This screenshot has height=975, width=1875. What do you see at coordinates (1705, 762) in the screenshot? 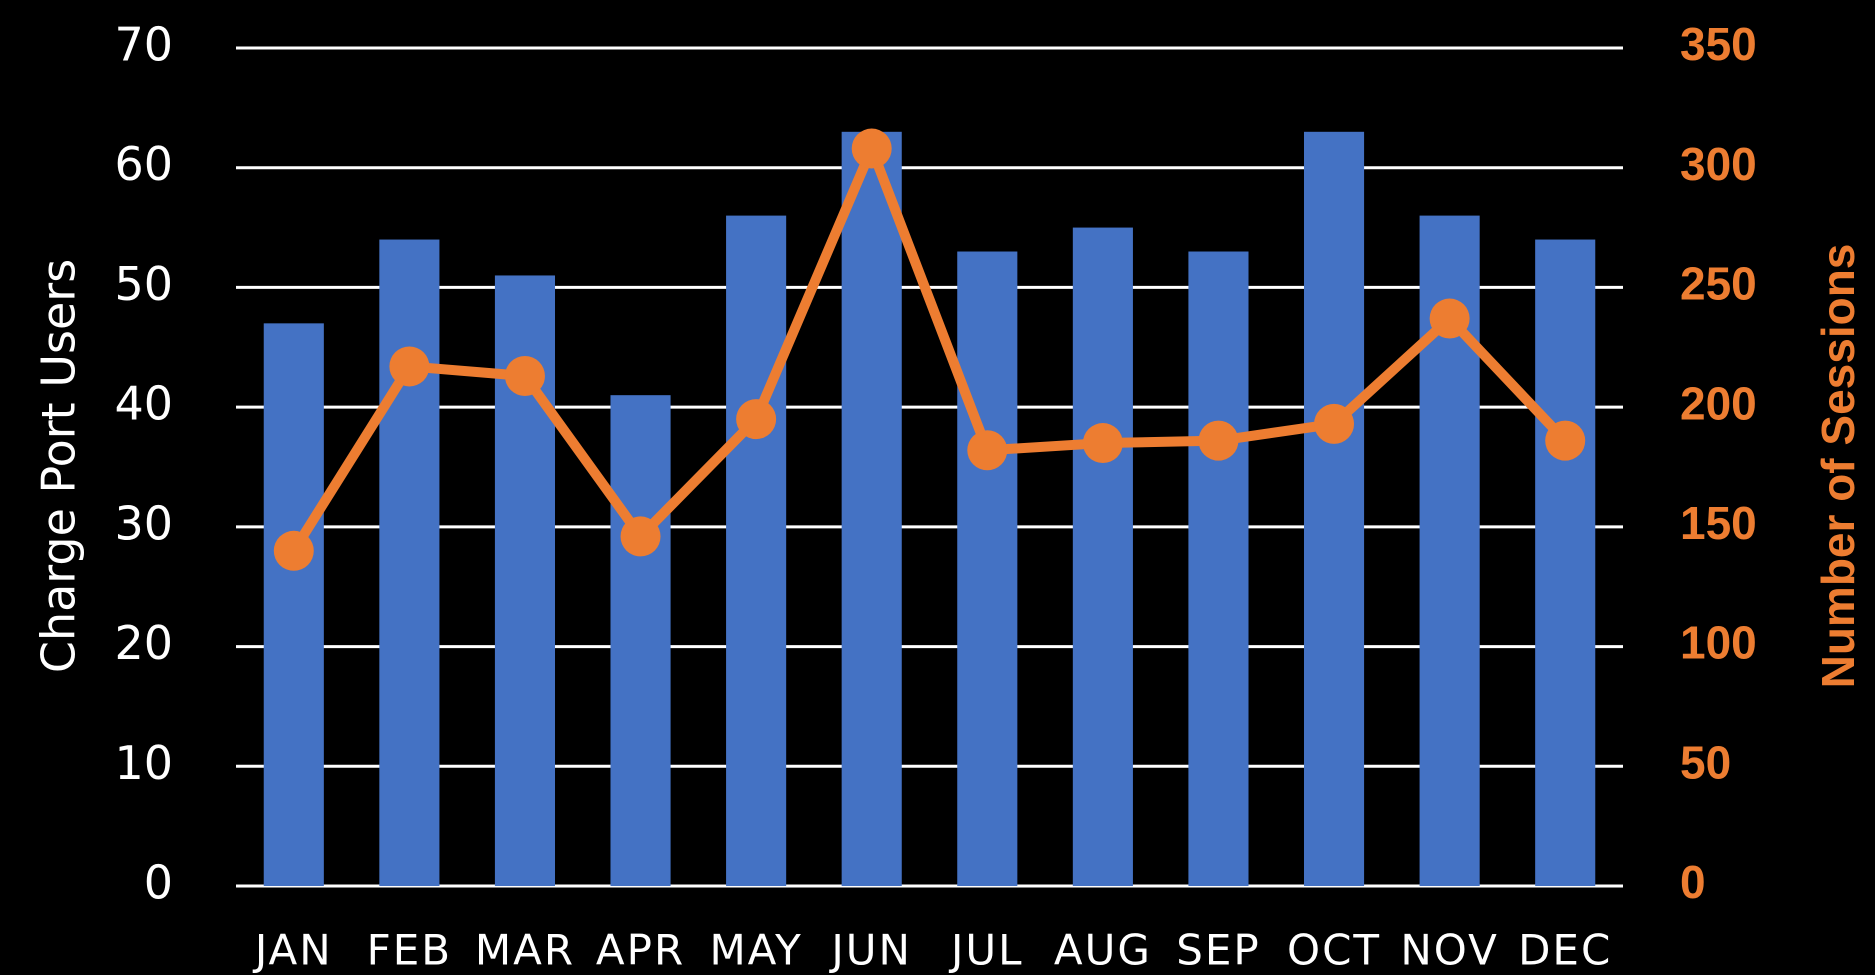
I see `y2-tick-label: 50` at bounding box center [1705, 762].